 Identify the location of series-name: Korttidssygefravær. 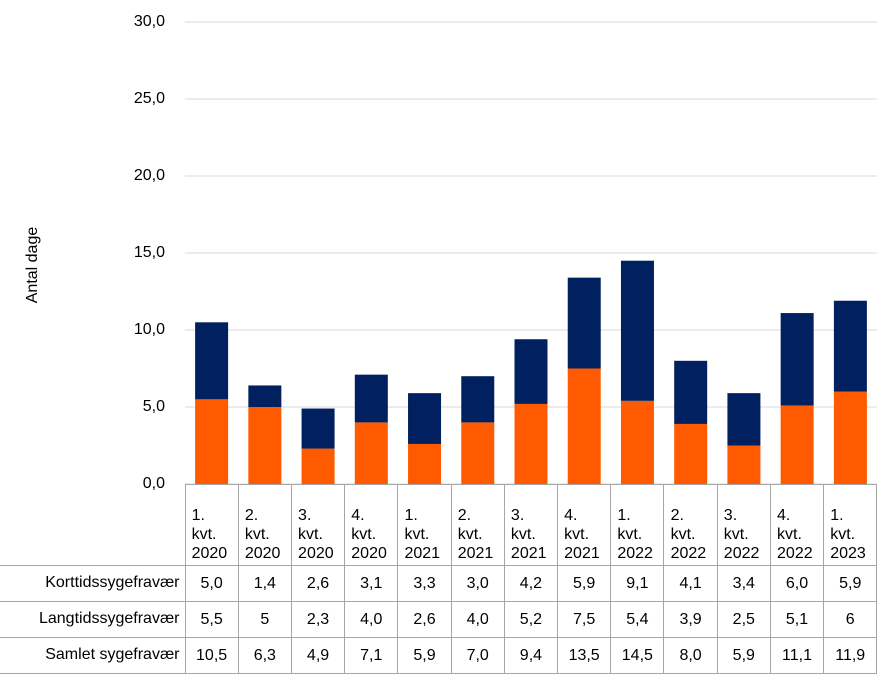
(112, 582).